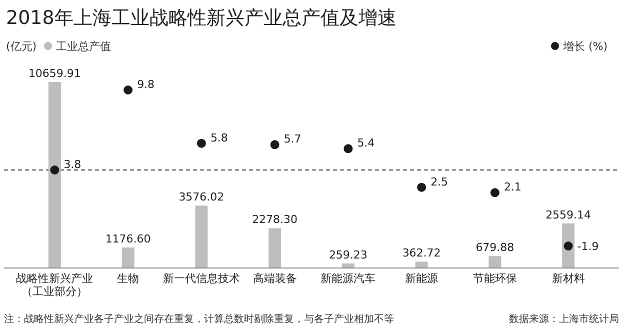  What do you see at coordinates (568, 278) in the screenshot?
I see `x-tick-label: 新材料` at bounding box center [568, 278].